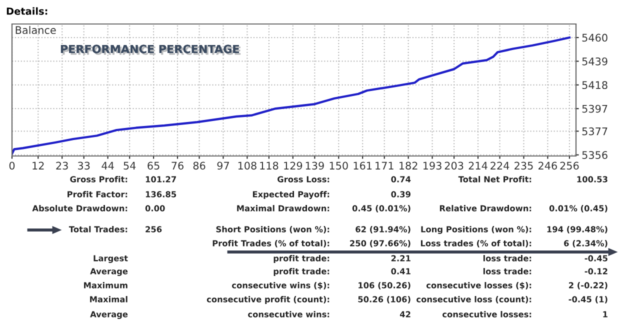 This screenshot has width=625, height=324. I want to click on text: Maximal, so click(109, 299).